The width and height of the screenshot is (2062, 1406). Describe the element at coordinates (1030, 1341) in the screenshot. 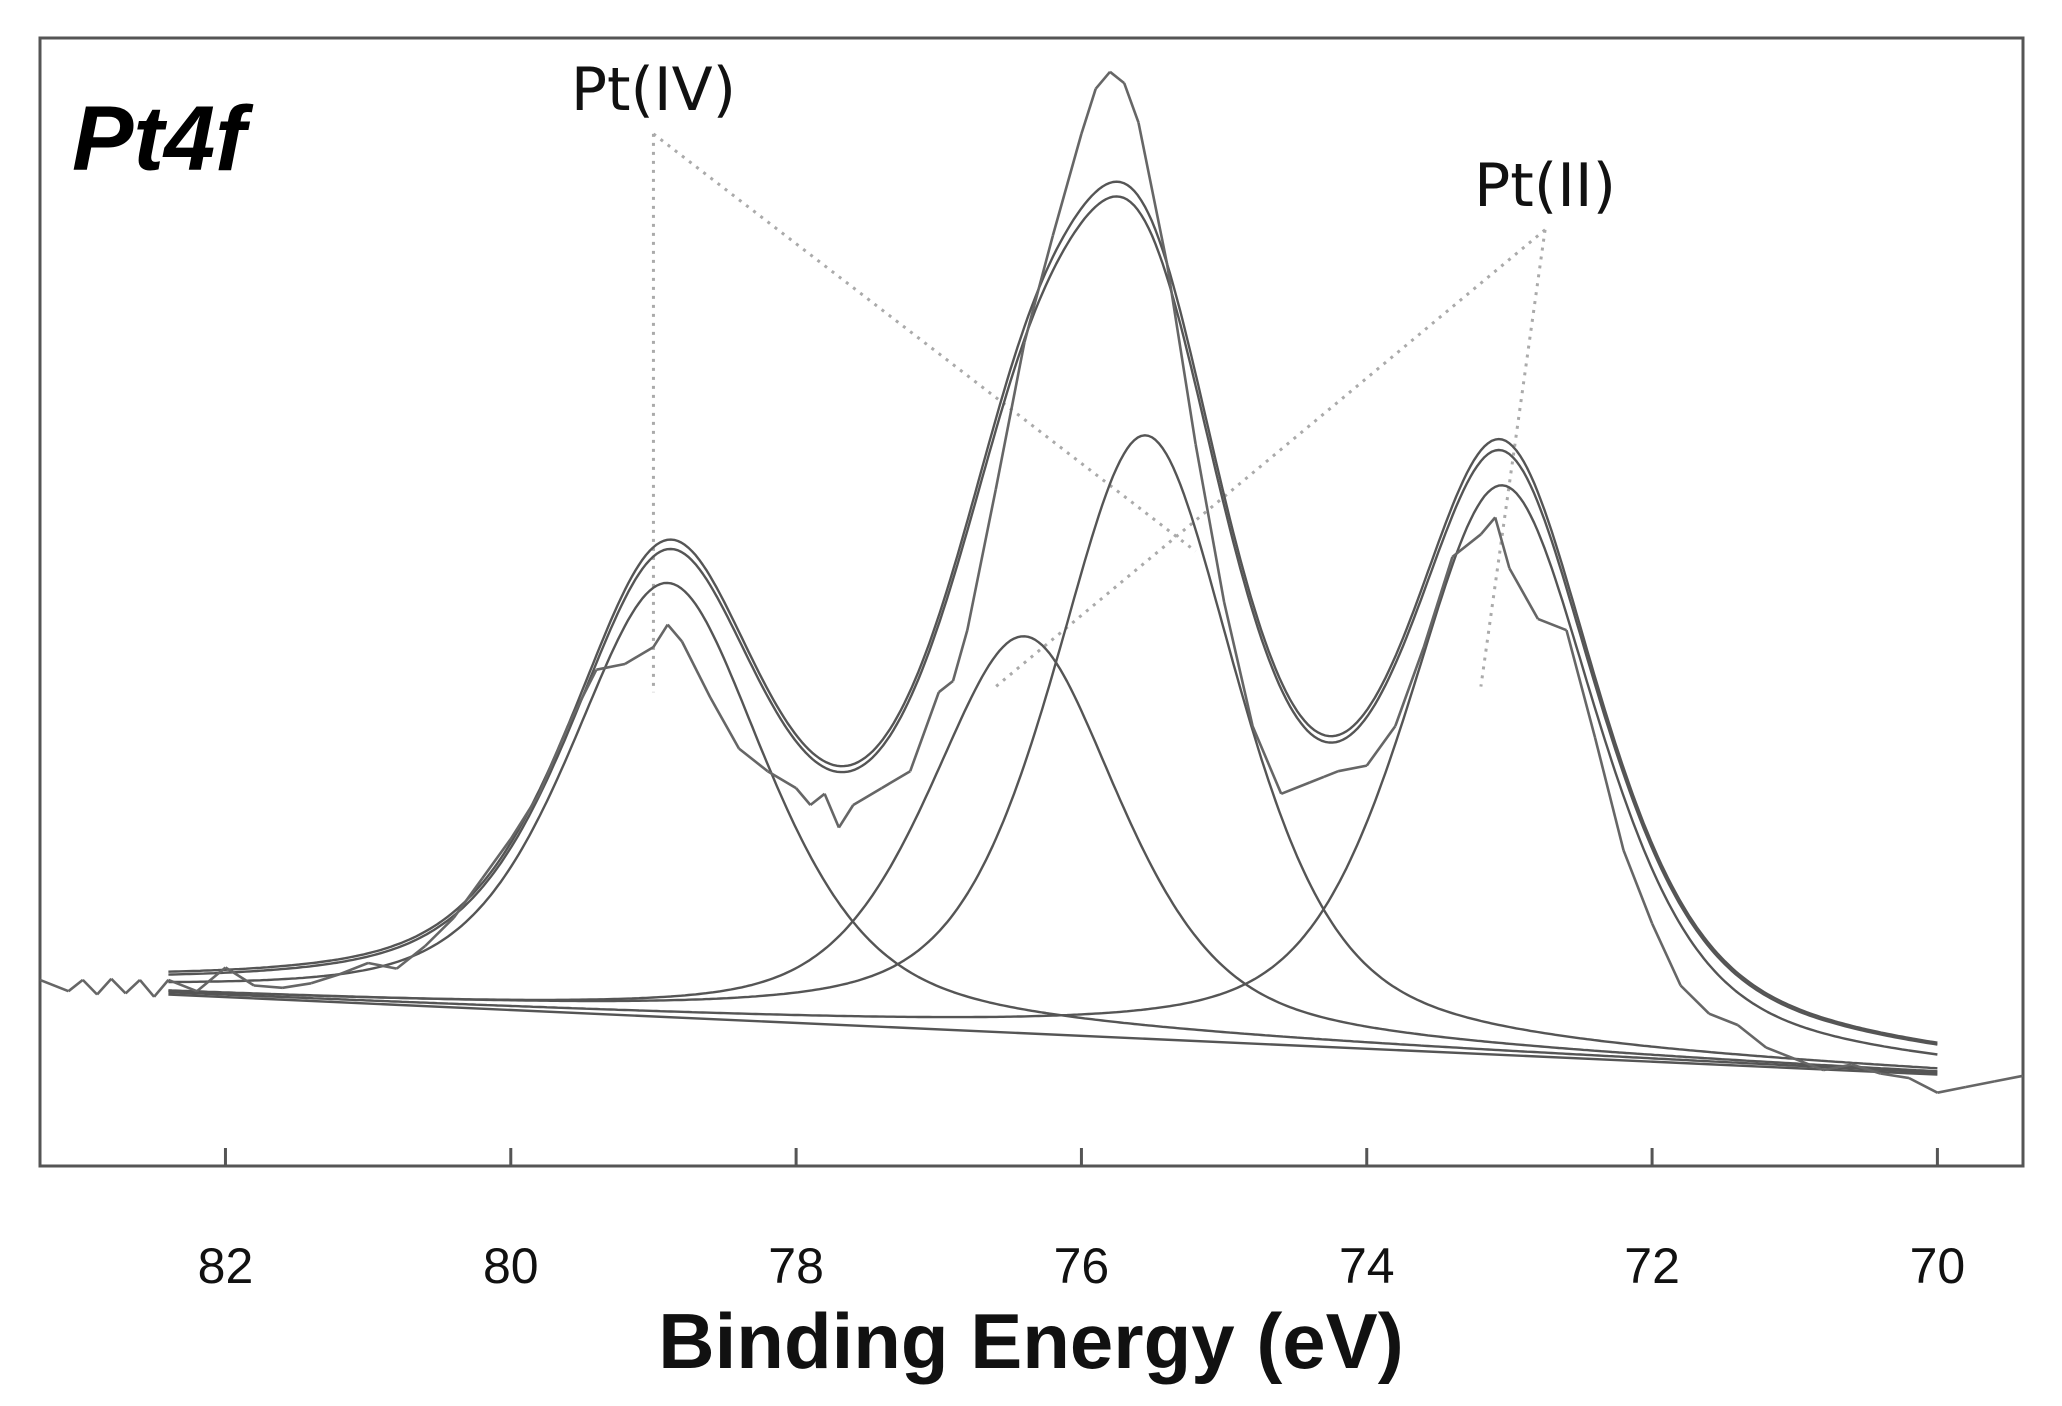

I see `x-axis-label: Binding Energy (eV)` at that location.